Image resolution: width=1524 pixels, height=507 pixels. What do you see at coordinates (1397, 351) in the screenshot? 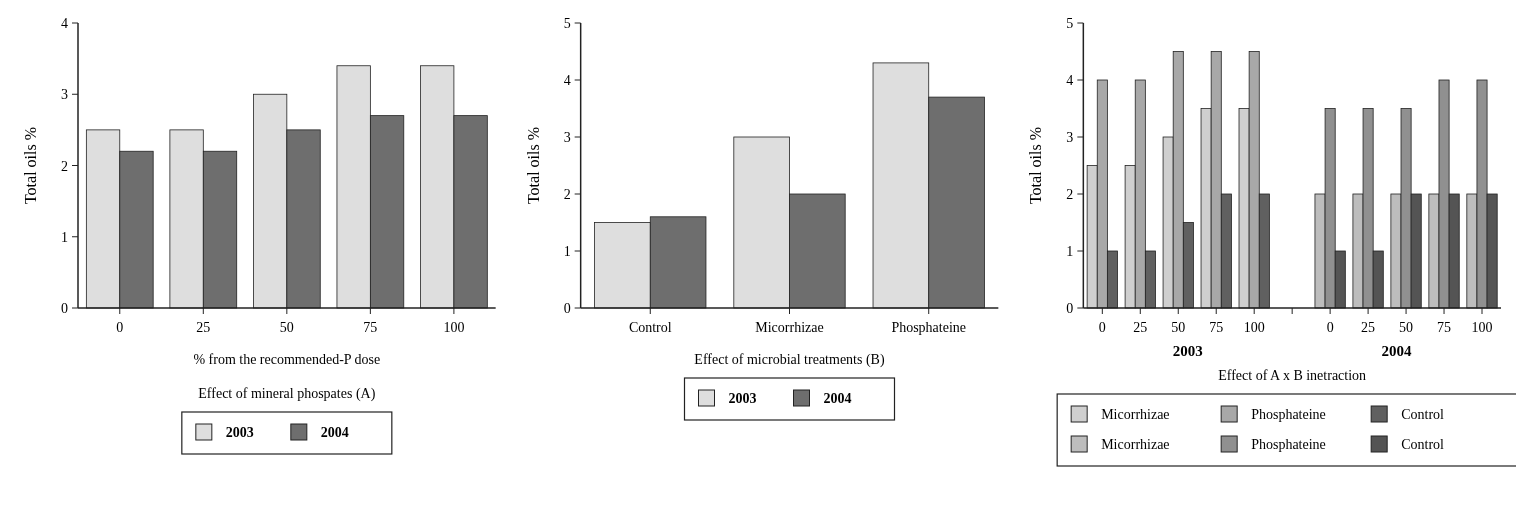
I see `text: 2004` at bounding box center [1397, 351].